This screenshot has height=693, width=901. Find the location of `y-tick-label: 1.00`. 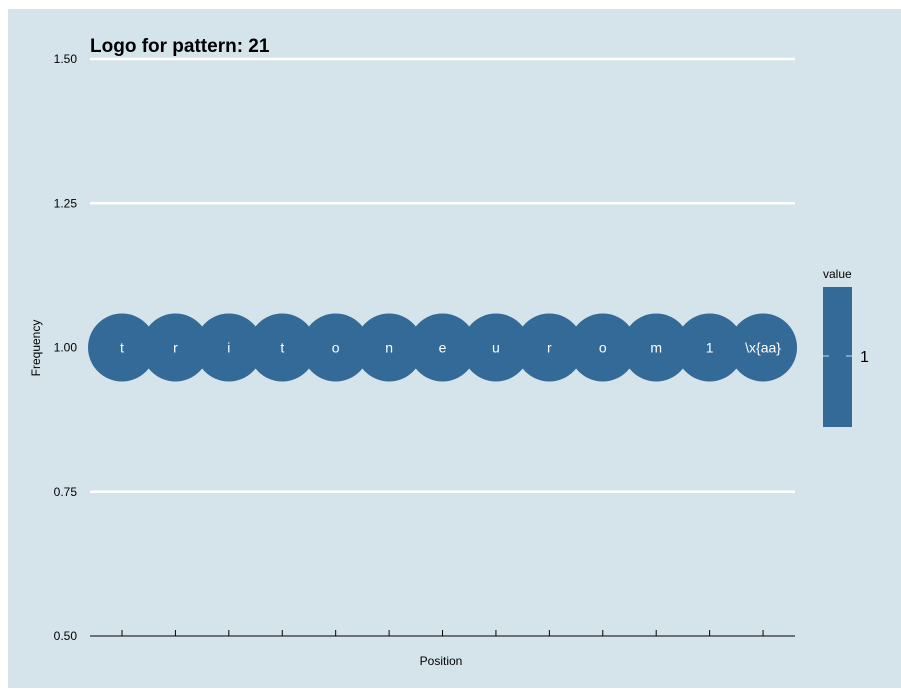

y-tick-label: 1.00 is located at coordinates (66, 348).